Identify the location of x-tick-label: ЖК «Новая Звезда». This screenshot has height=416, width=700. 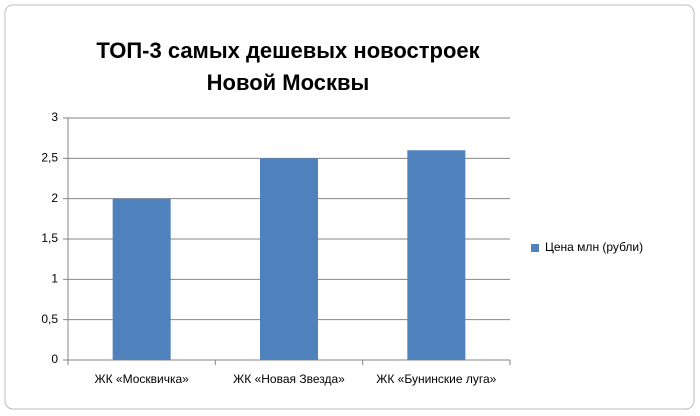
(289, 379).